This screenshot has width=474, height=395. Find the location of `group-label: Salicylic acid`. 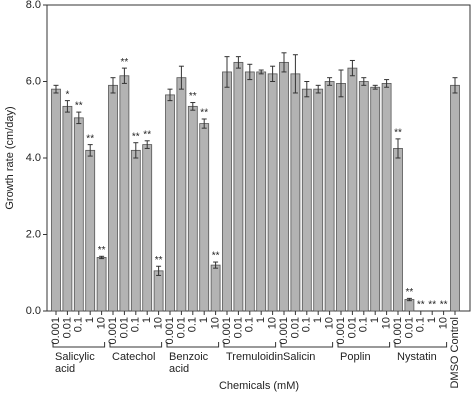

group-label: Salicylic acid is located at coordinates (75, 363).